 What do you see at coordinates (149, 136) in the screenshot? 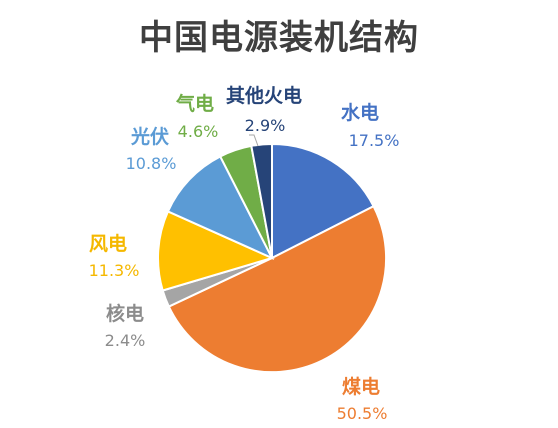
I see `slice-label-5: 光伏` at bounding box center [149, 136].